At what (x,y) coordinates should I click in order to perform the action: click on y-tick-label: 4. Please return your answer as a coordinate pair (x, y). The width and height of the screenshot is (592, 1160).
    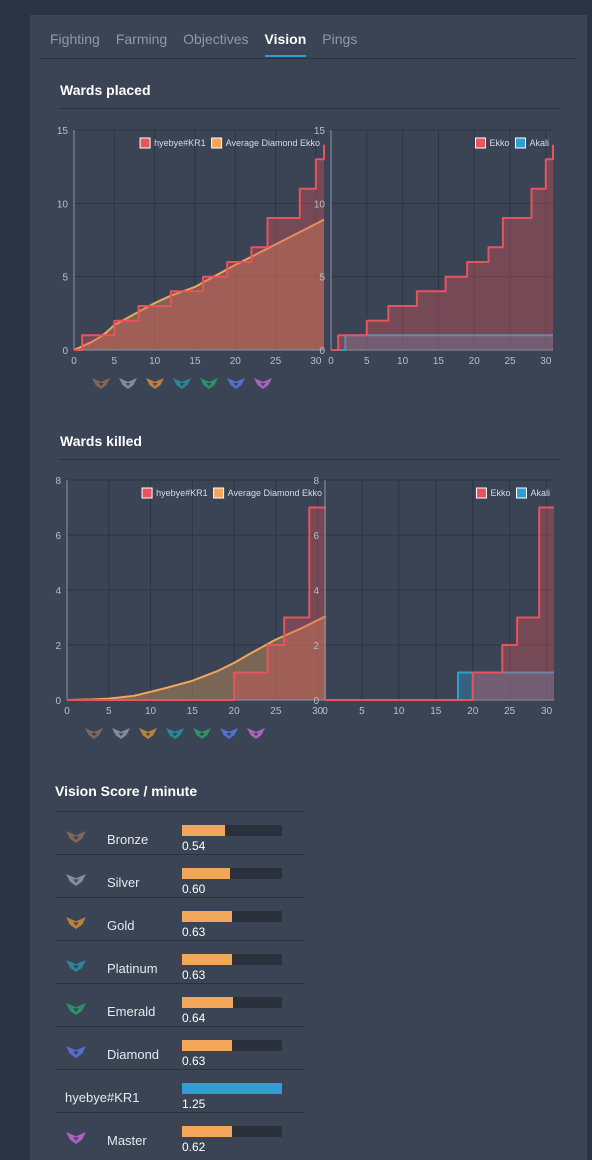
    Looking at the image, I should click on (58, 591).